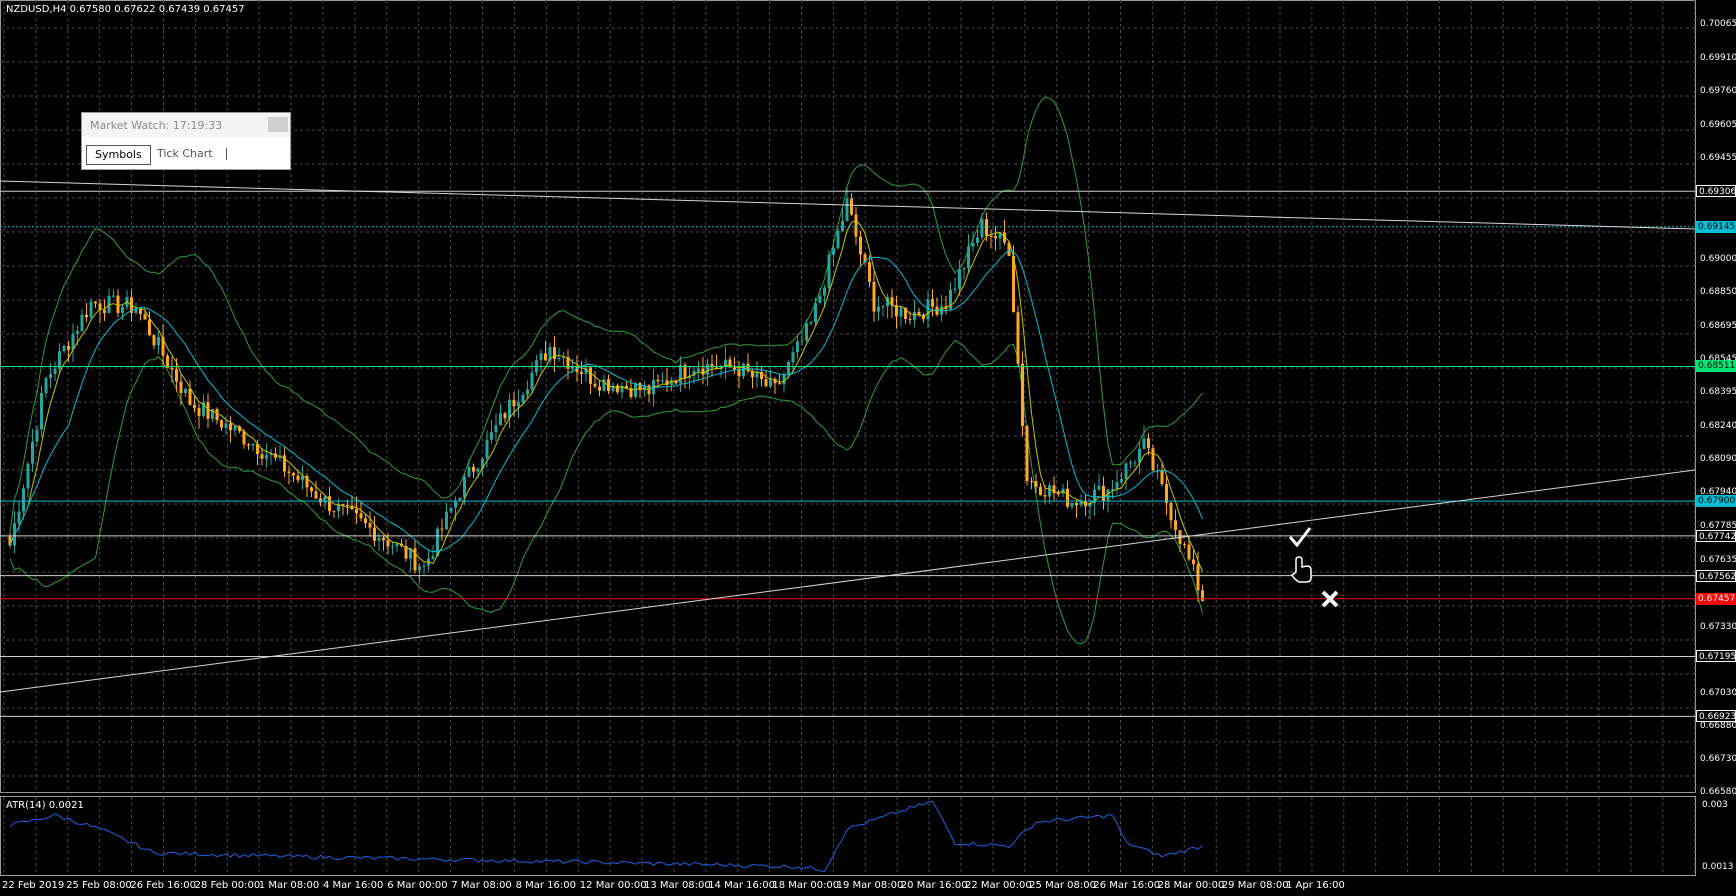 This screenshot has width=1736, height=896. I want to click on market-watch-title: Market Watch: 17:19:33, so click(156, 125).